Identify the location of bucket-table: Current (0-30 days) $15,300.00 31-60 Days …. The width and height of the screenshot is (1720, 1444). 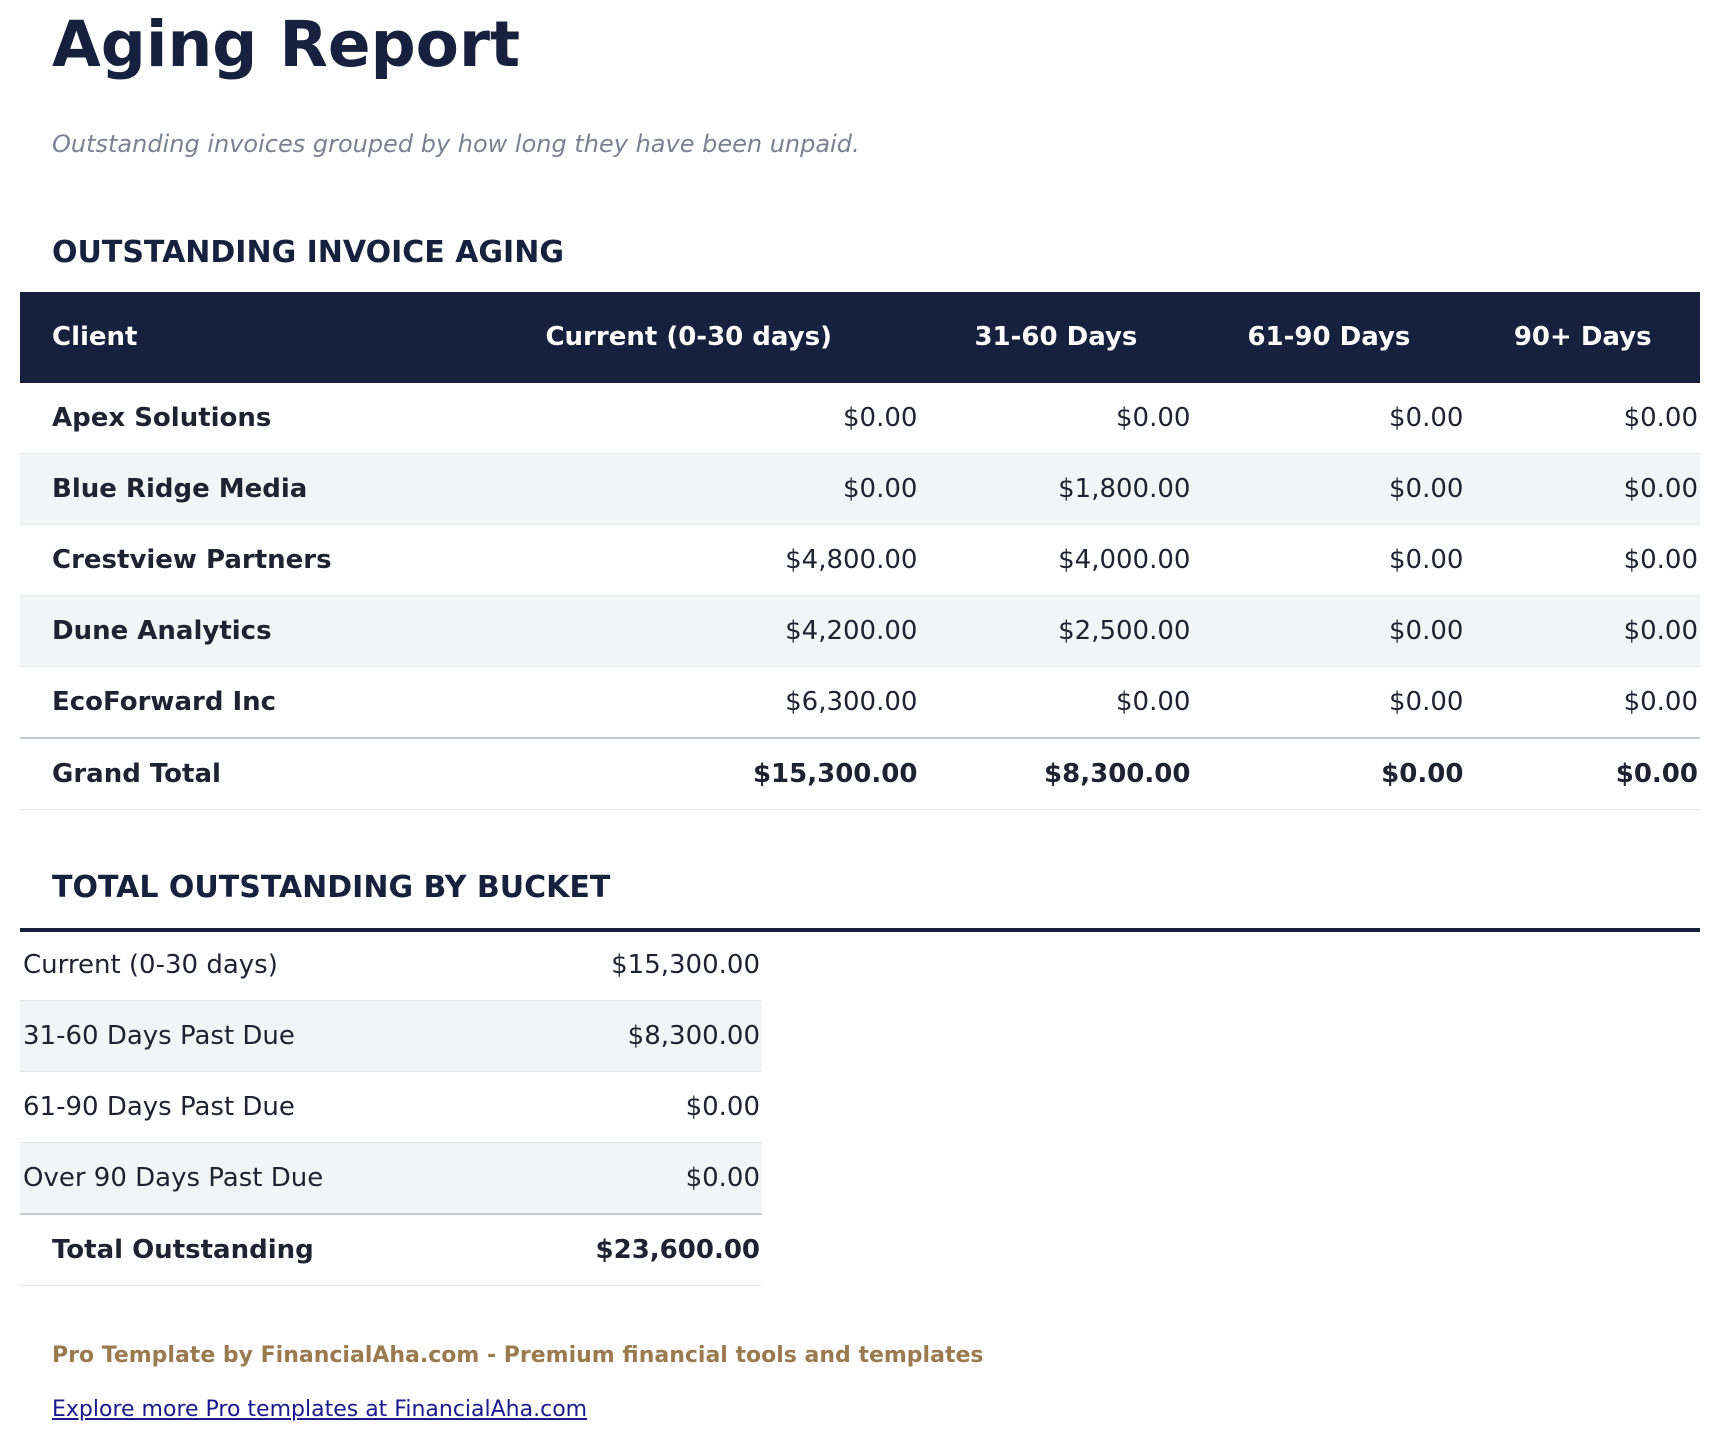
(391, 1108).